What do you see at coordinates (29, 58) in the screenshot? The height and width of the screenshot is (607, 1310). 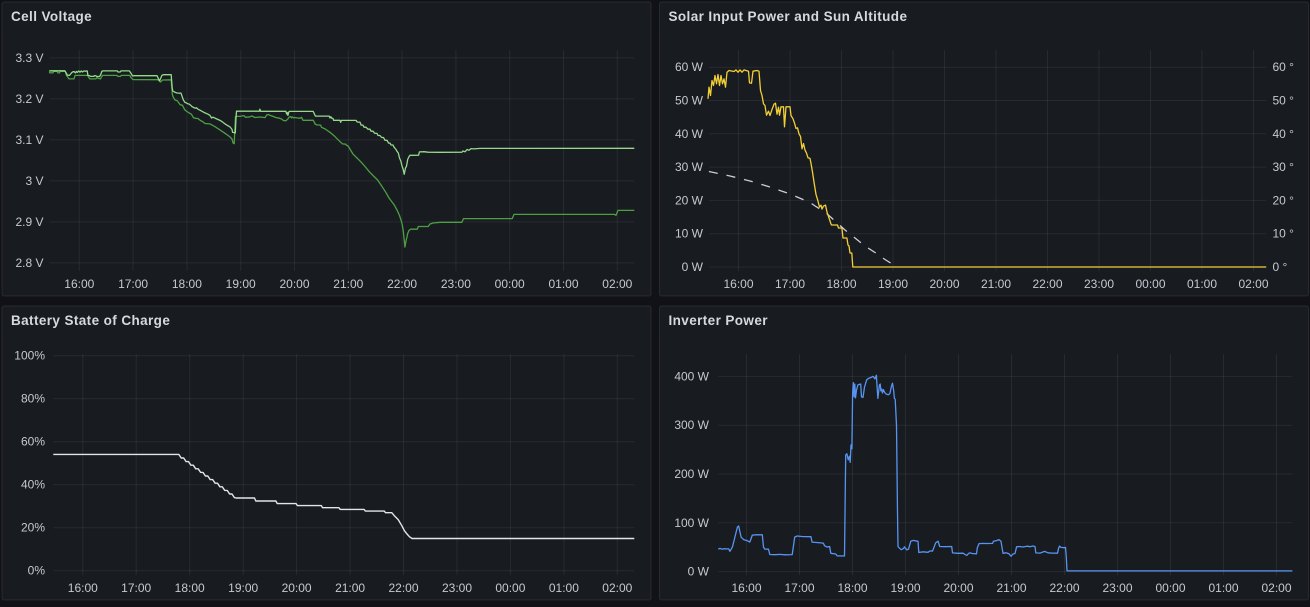 I see `svg-text: 3.3 V` at bounding box center [29, 58].